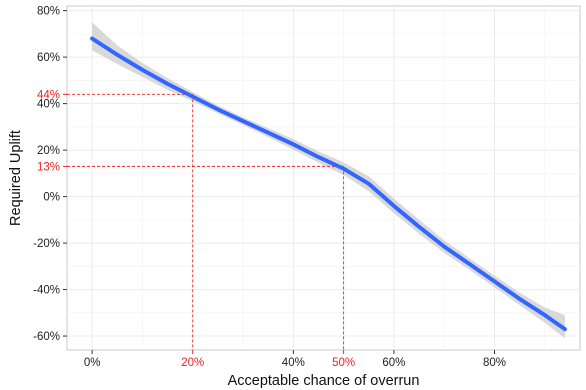 The image size is (586, 390). What do you see at coordinates (192, 363) in the screenshot?
I see `x-tick-label: 20%` at bounding box center [192, 363].